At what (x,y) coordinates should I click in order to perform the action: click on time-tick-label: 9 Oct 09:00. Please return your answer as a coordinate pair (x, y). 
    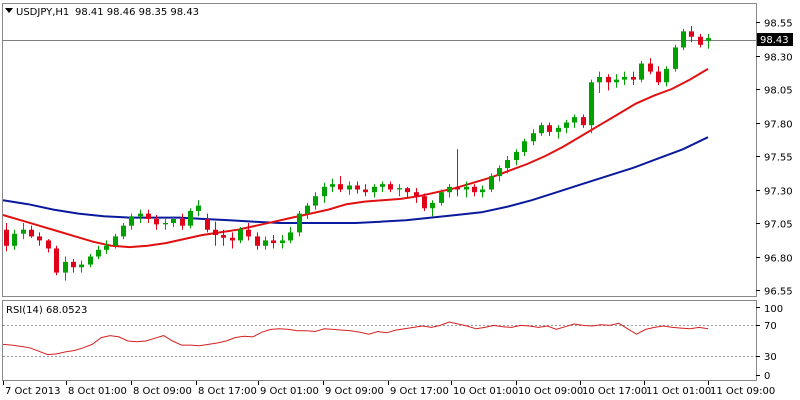
    Looking at the image, I should click on (354, 391).